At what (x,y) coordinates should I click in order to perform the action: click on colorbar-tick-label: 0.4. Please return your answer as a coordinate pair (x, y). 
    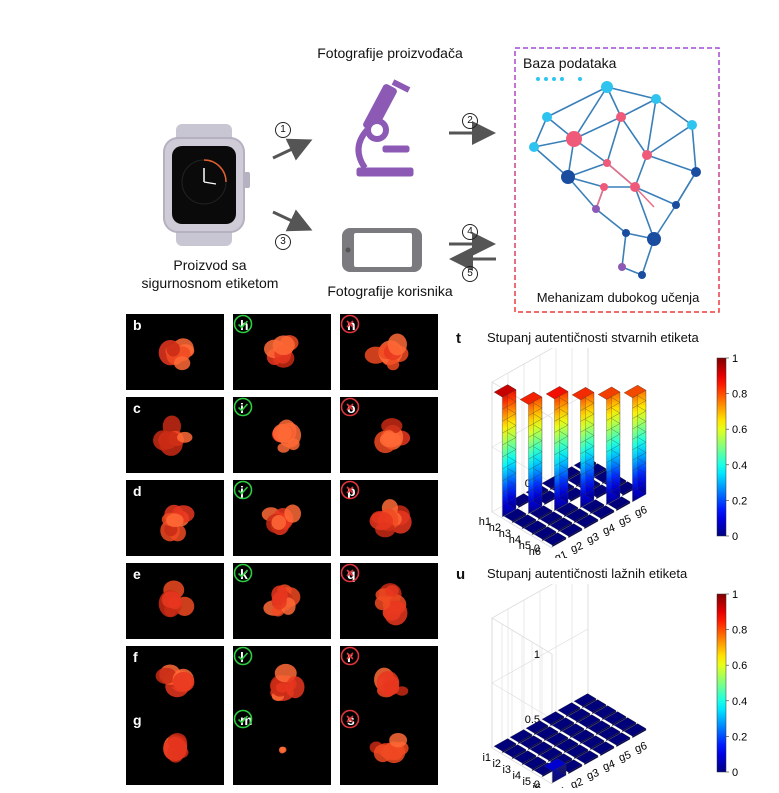
    Looking at the image, I should click on (739, 702).